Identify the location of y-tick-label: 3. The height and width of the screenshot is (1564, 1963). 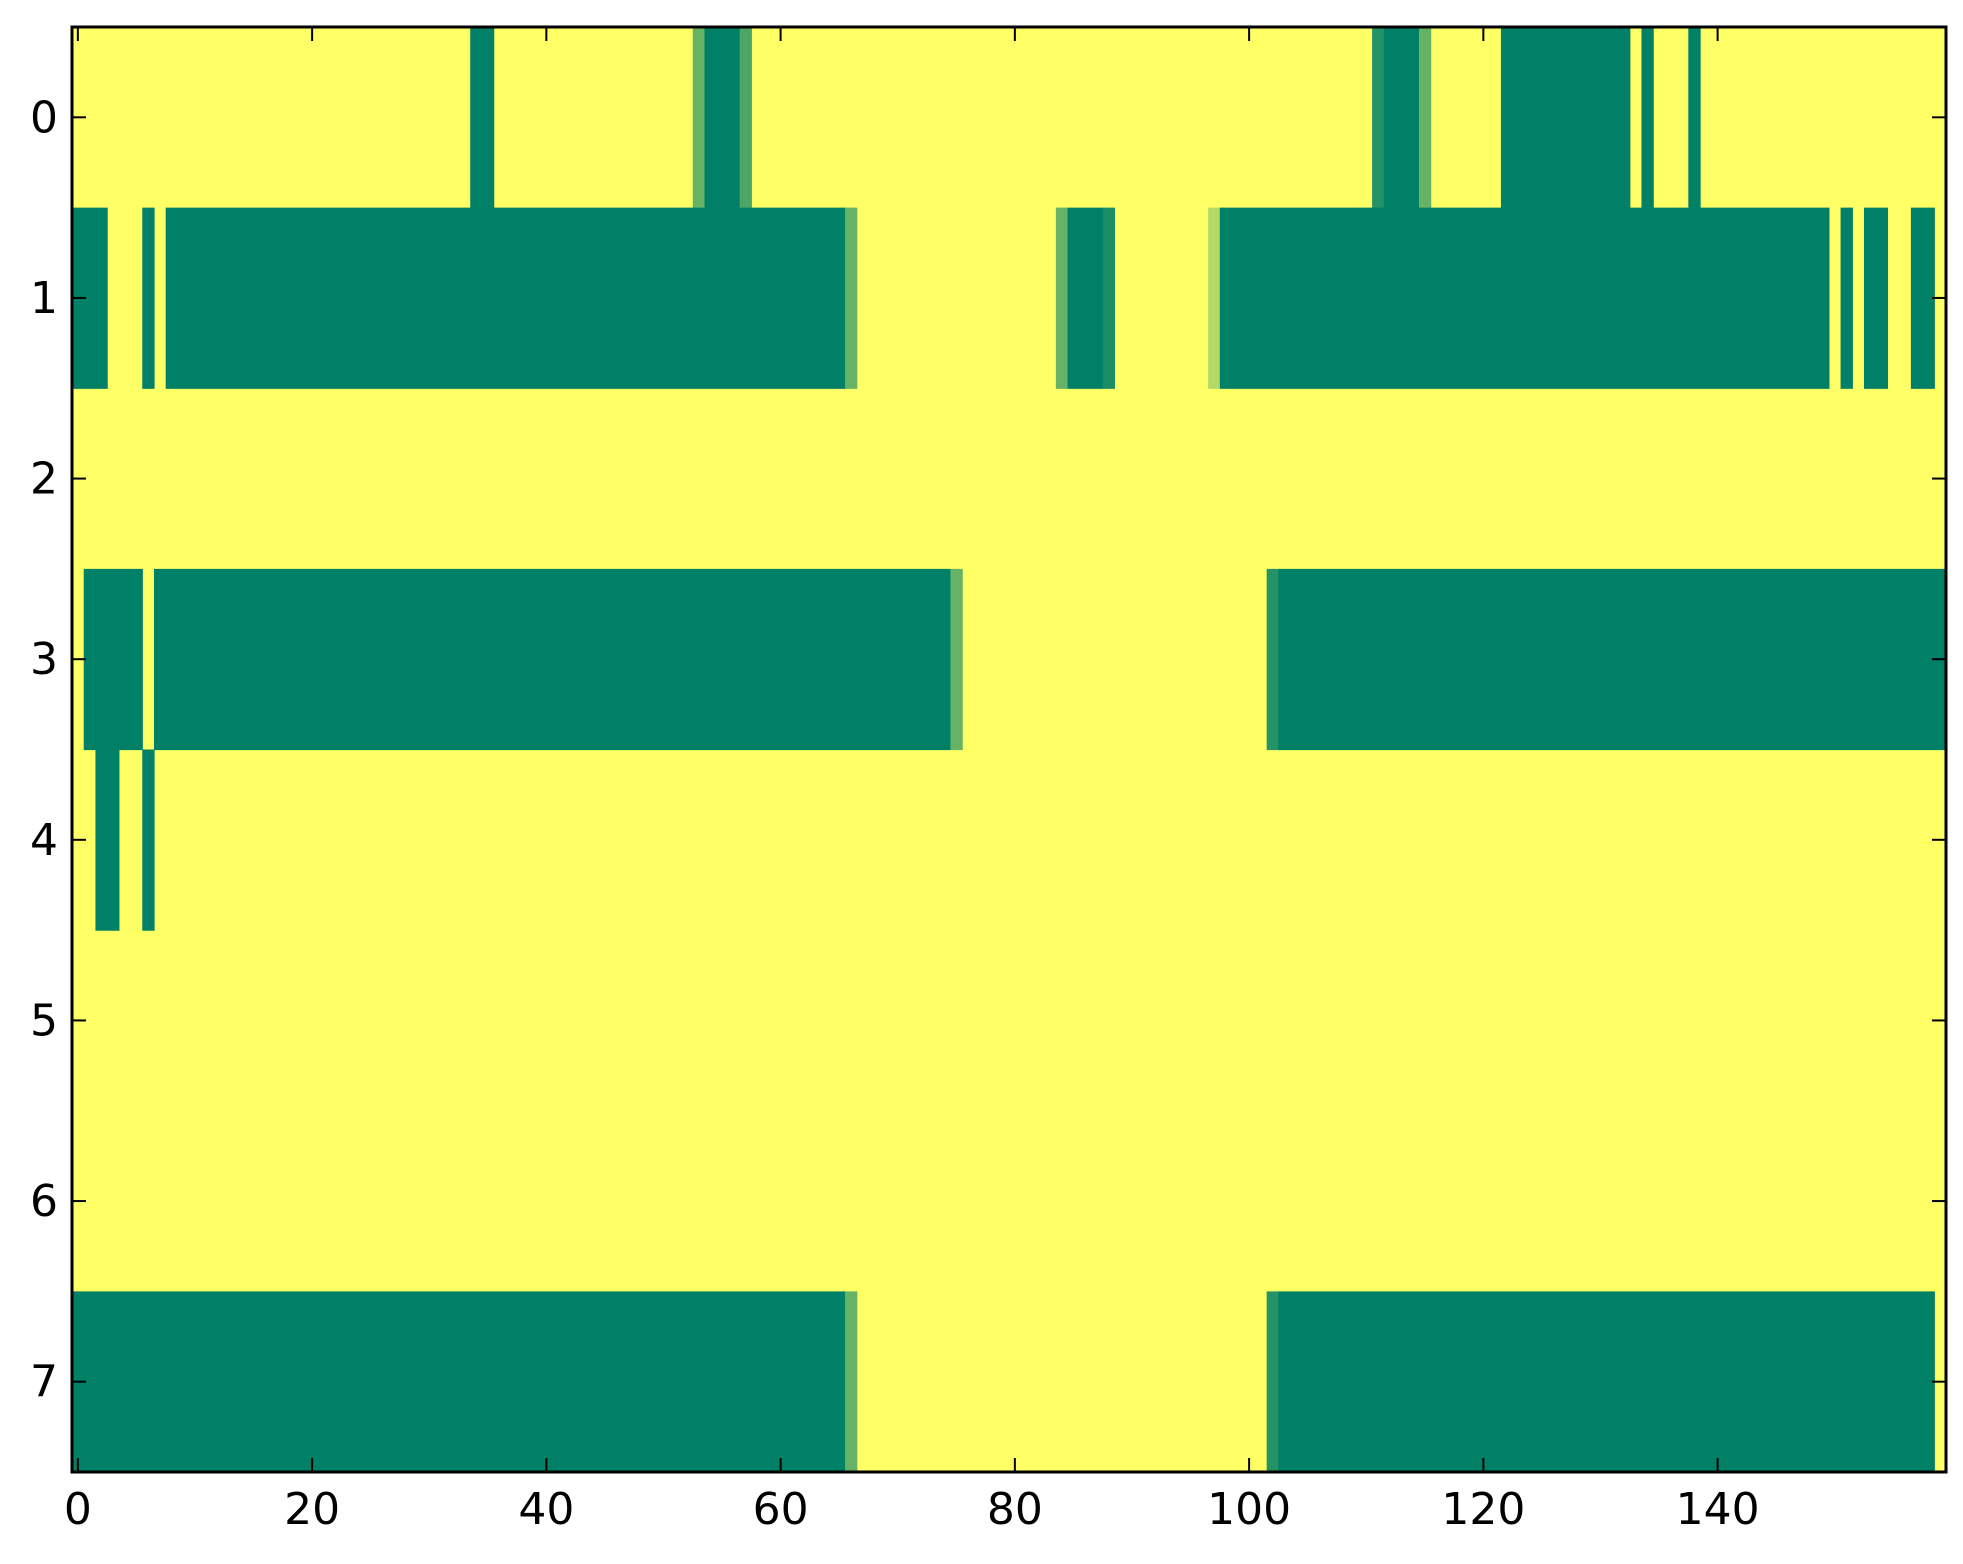
(44, 659).